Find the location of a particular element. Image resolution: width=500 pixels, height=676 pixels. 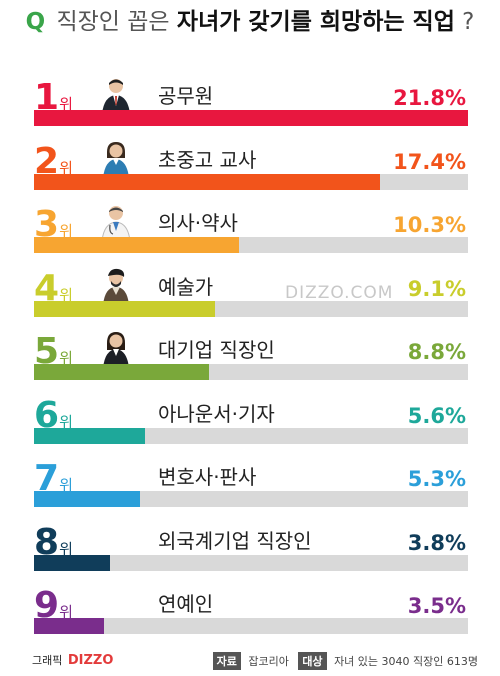

question-mark-q: Q is located at coordinates (35, 22).